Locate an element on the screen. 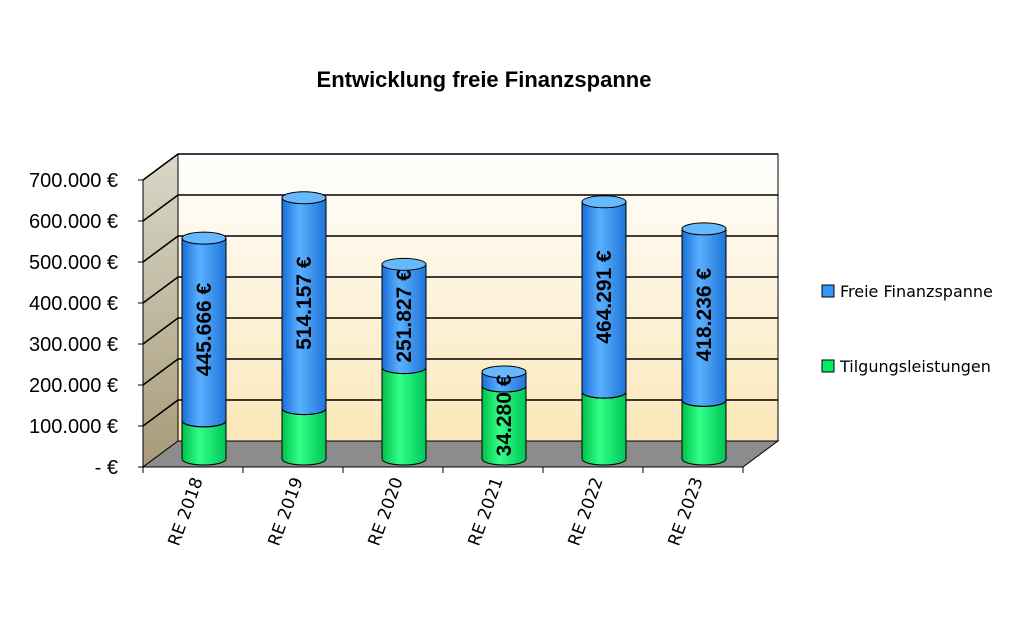 Image resolution: width=1033 pixels, height=623 pixels. data-label: 514.157 € is located at coordinates (304, 303).